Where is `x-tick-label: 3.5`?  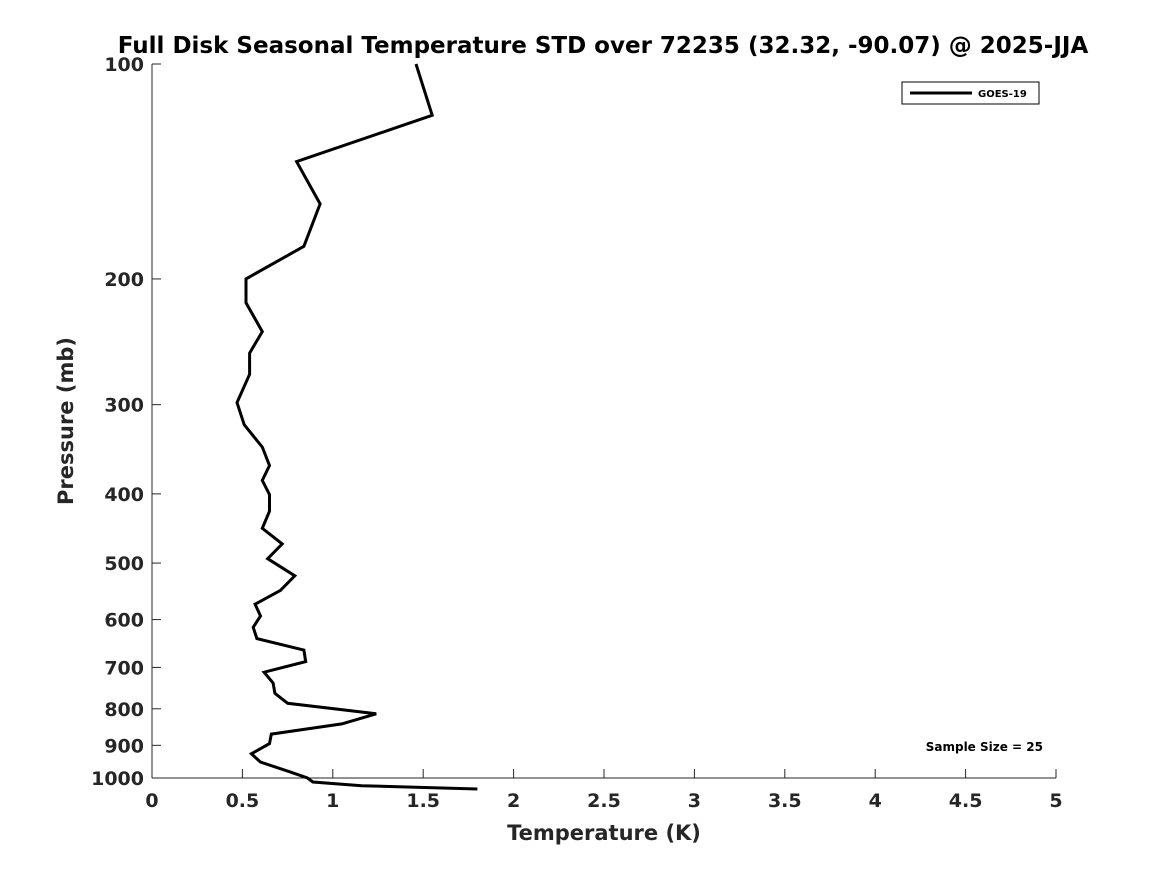 x-tick-label: 3.5 is located at coordinates (785, 801).